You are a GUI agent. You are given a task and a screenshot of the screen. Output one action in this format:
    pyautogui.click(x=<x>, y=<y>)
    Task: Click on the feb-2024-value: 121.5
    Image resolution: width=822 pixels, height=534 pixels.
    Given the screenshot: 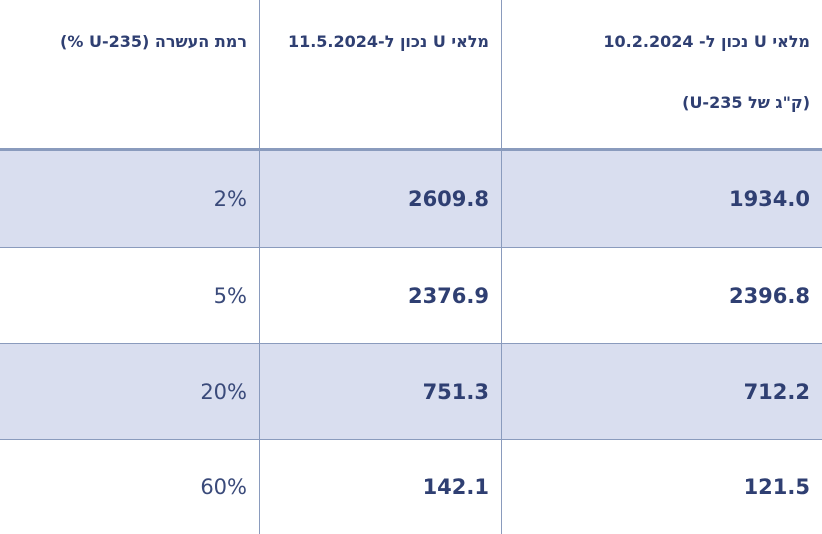 What is the action you would take?
    pyautogui.click(x=776, y=487)
    